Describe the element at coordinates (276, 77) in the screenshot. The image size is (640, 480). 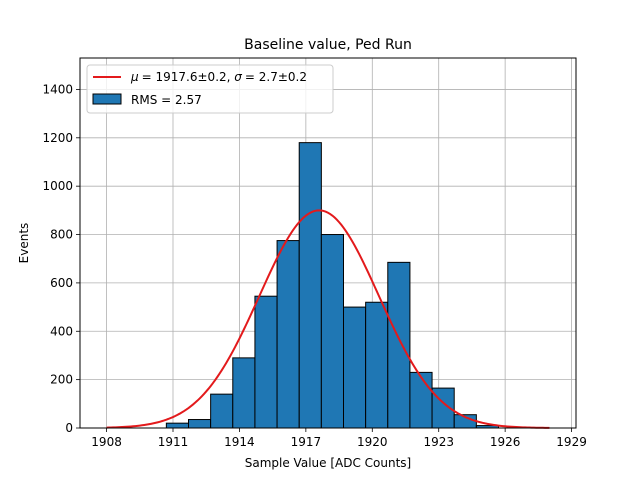
I see `legend-fit-sigma-value: = 2.7±0.2` at that location.